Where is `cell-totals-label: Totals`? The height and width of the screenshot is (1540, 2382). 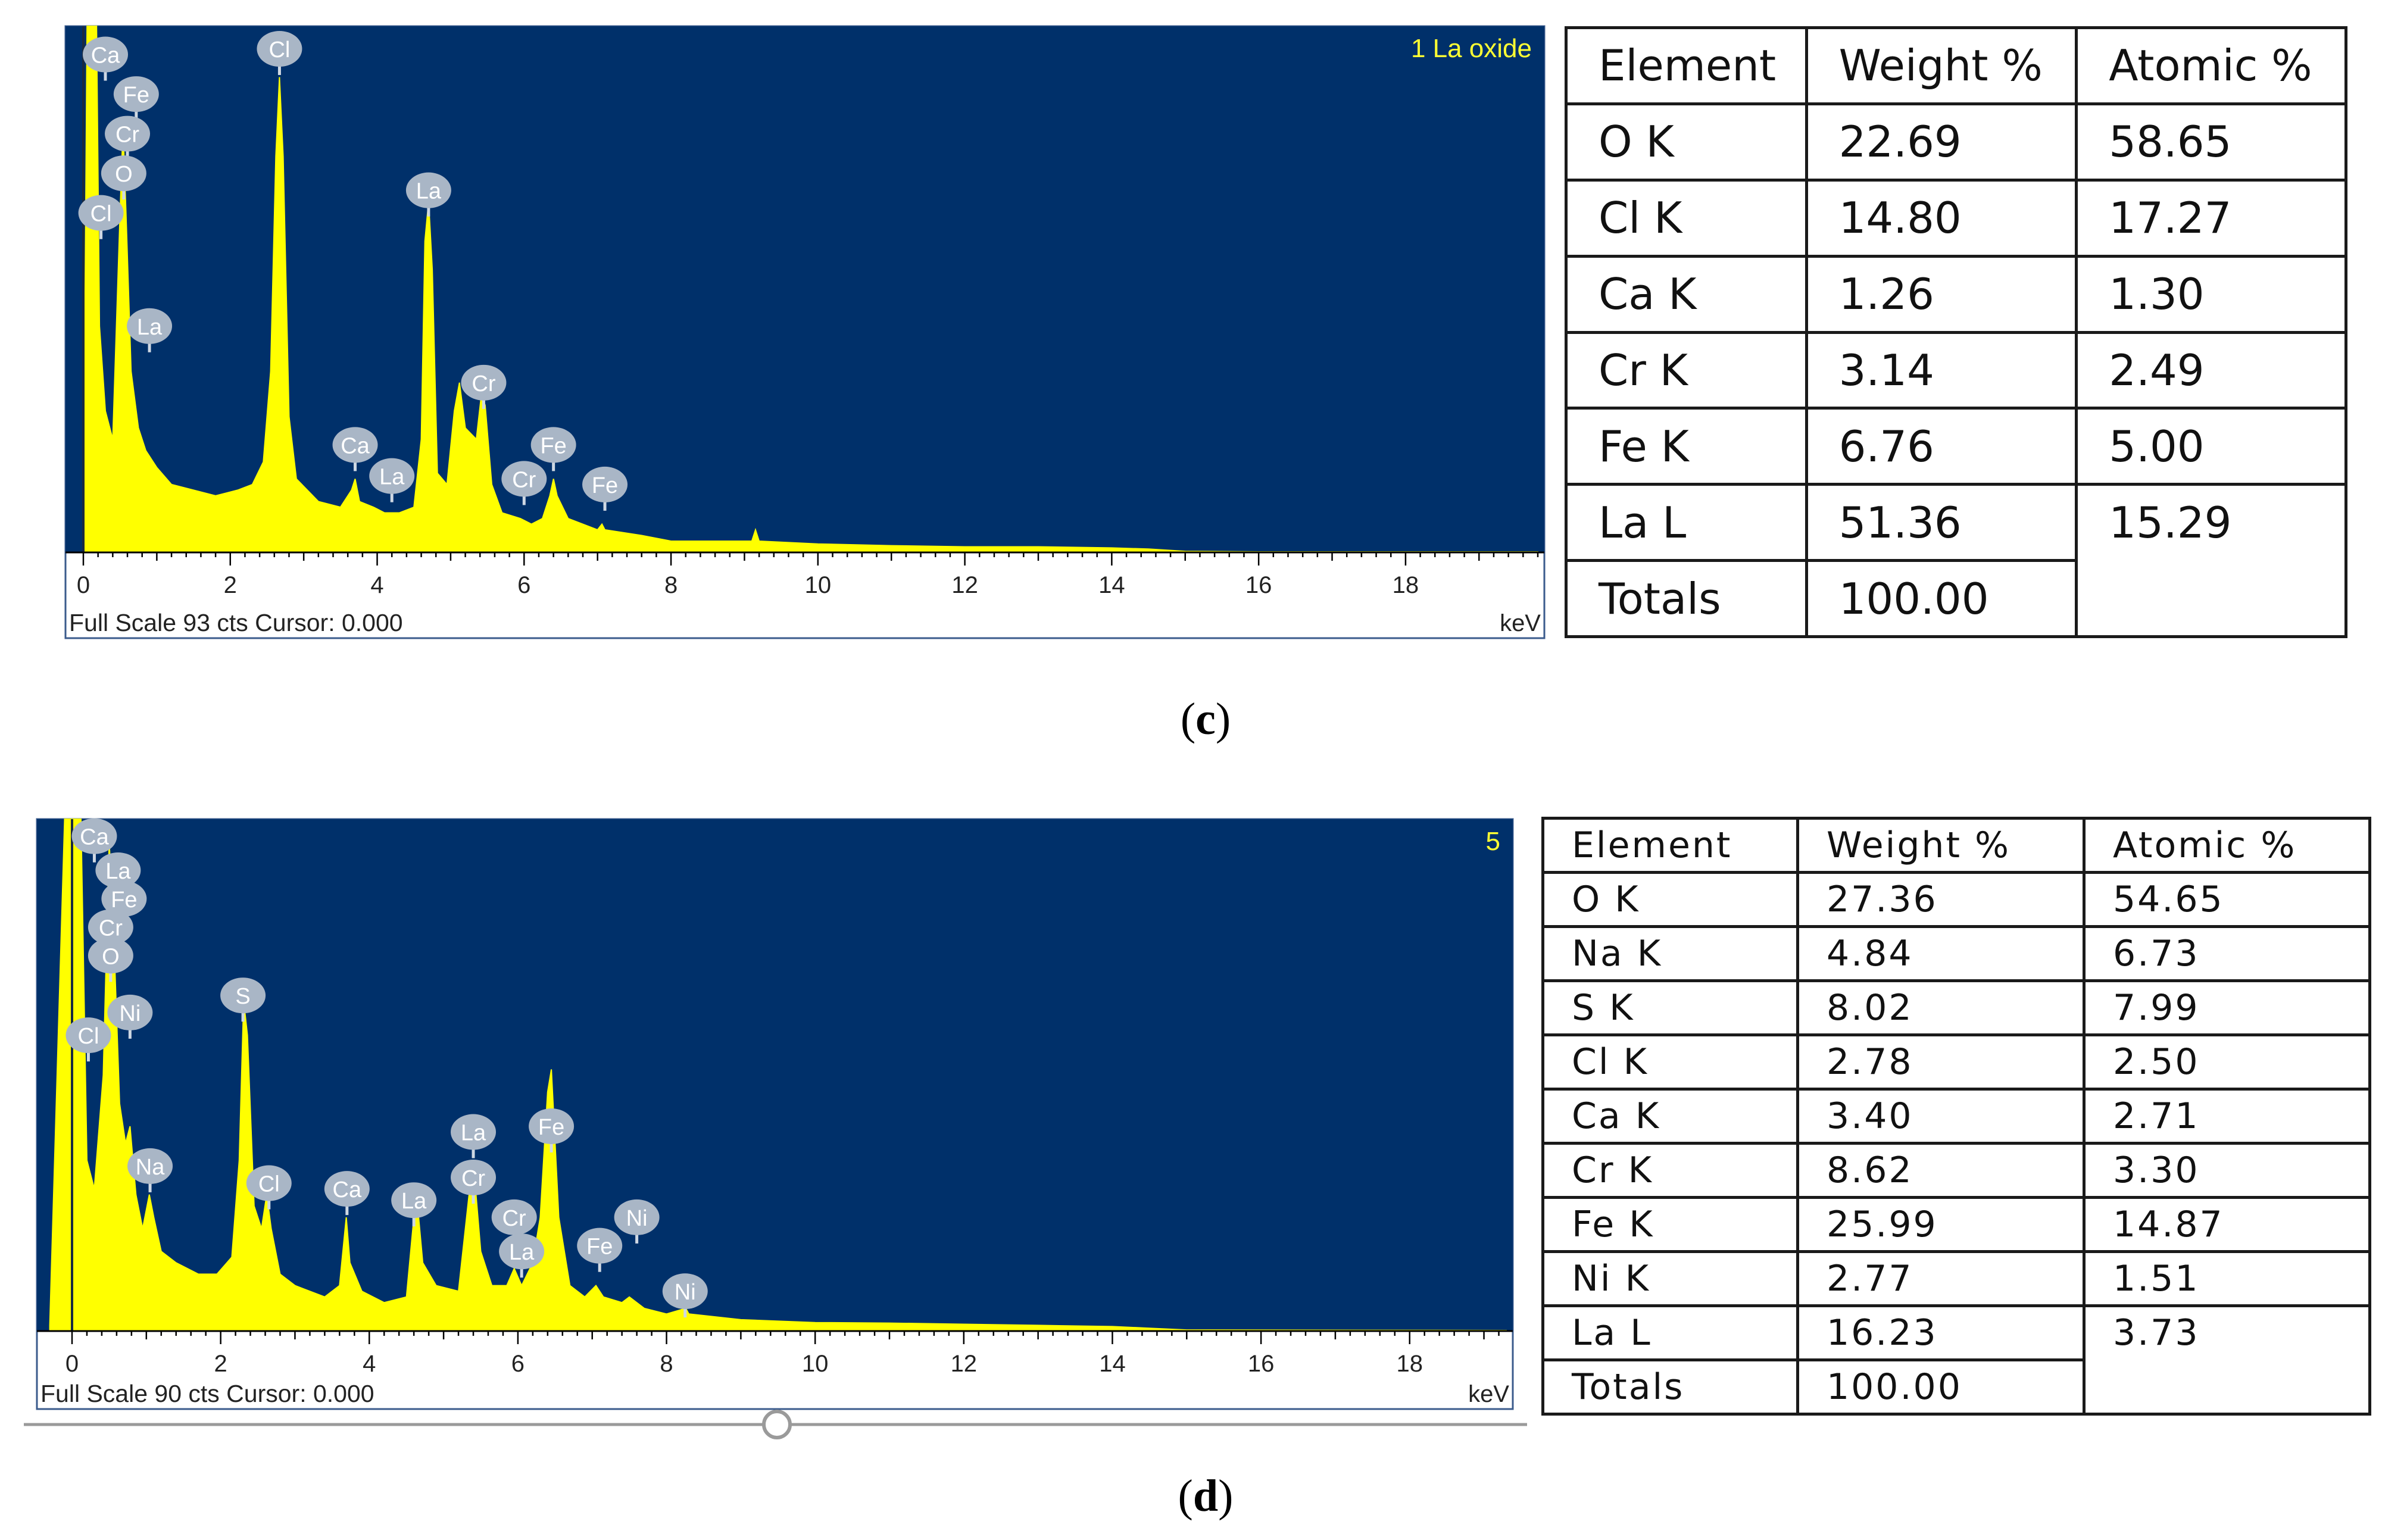
cell-totals-label: Totals is located at coordinates (1686, 598).